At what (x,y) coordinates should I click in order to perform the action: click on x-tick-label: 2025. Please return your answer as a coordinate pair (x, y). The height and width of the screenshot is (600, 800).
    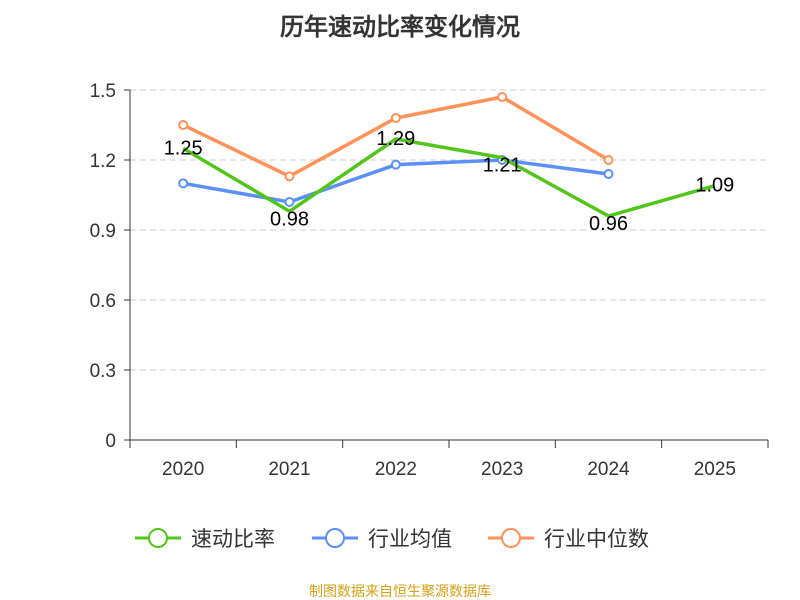
    Looking at the image, I should click on (715, 469).